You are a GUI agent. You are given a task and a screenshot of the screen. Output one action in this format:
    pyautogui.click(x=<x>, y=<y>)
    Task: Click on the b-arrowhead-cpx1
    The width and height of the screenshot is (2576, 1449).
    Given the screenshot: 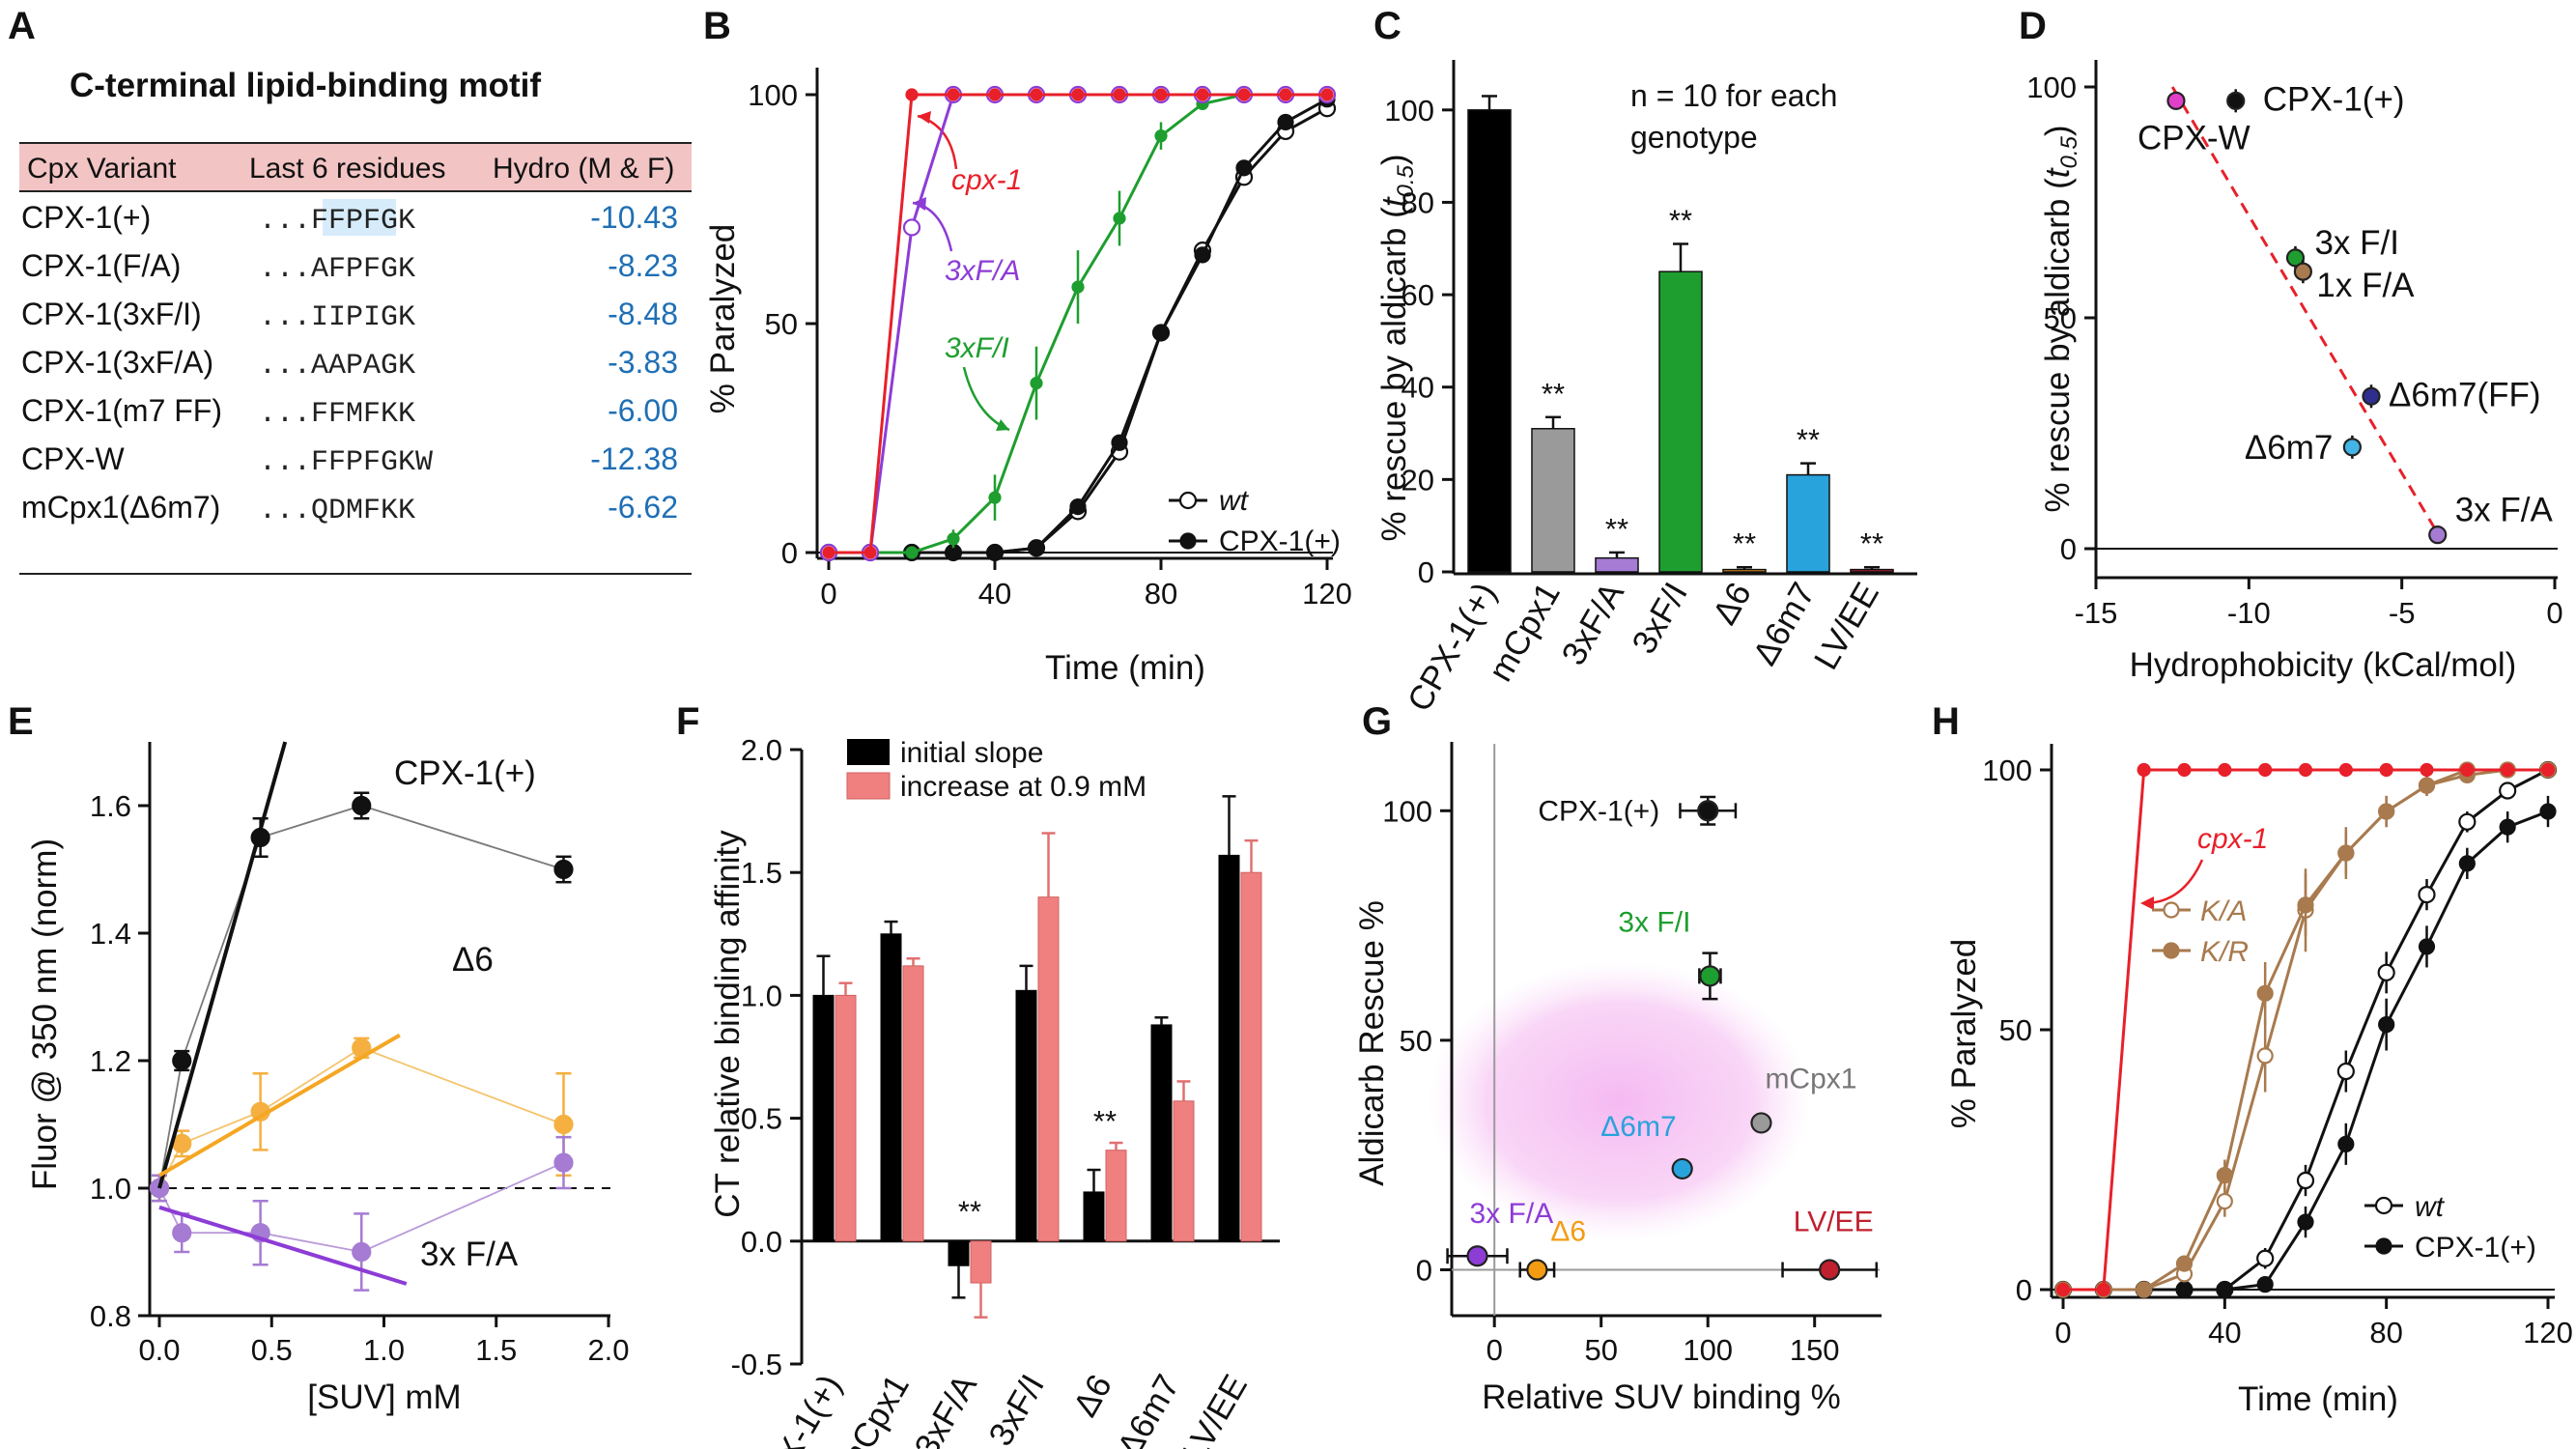 What is the action you would take?
    pyautogui.click(x=924, y=117)
    